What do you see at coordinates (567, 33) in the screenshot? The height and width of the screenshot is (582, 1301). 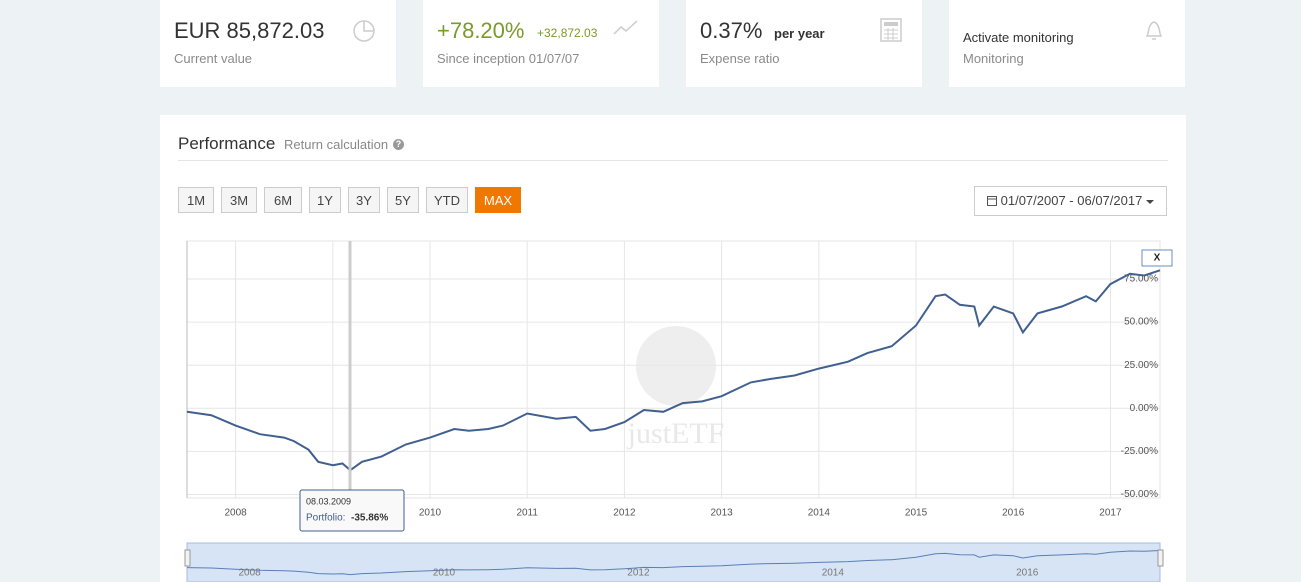 I see `card-extra: +32,872.03` at bounding box center [567, 33].